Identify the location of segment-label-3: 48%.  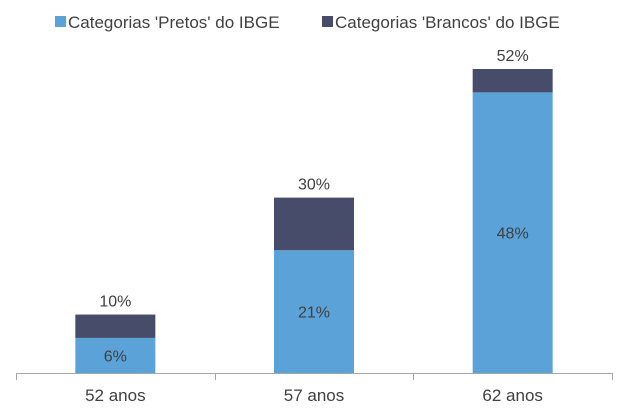
(513, 234).